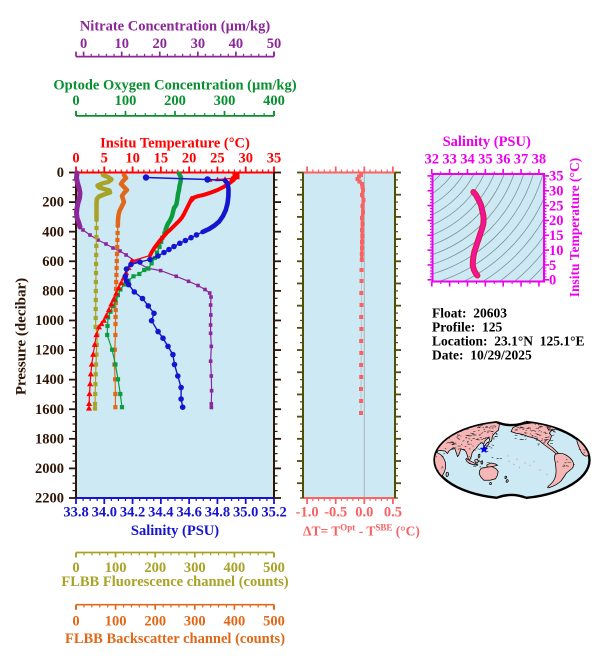  What do you see at coordinates (104, 513) in the screenshot?
I see `svg-text: 34.0` at bounding box center [104, 513].